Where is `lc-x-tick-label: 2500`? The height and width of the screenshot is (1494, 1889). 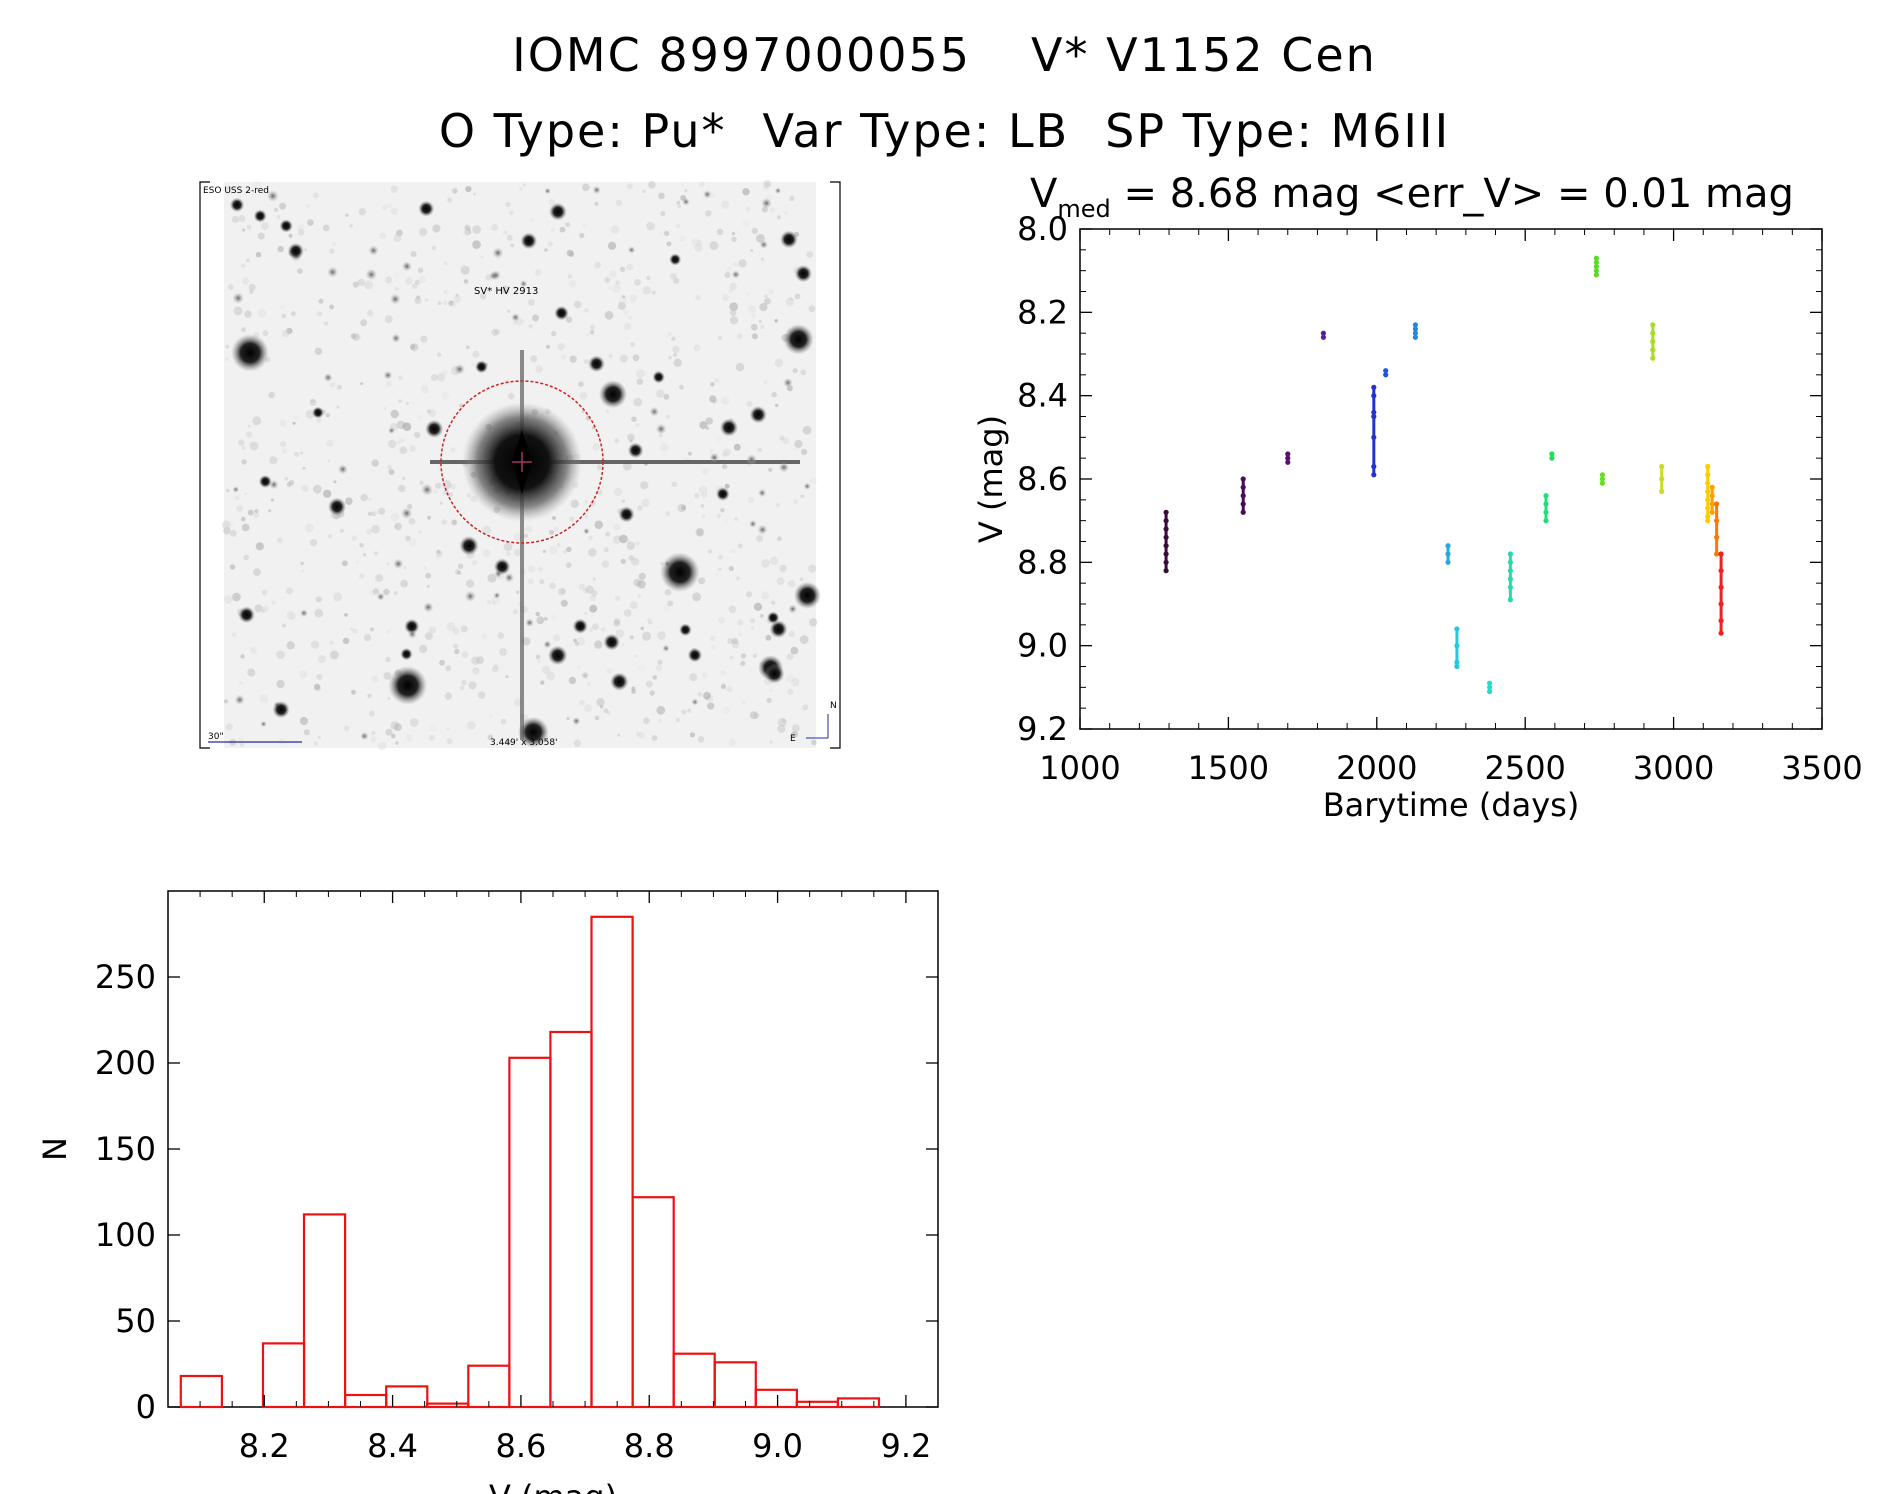 lc-x-tick-label: 2500 is located at coordinates (1524, 768).